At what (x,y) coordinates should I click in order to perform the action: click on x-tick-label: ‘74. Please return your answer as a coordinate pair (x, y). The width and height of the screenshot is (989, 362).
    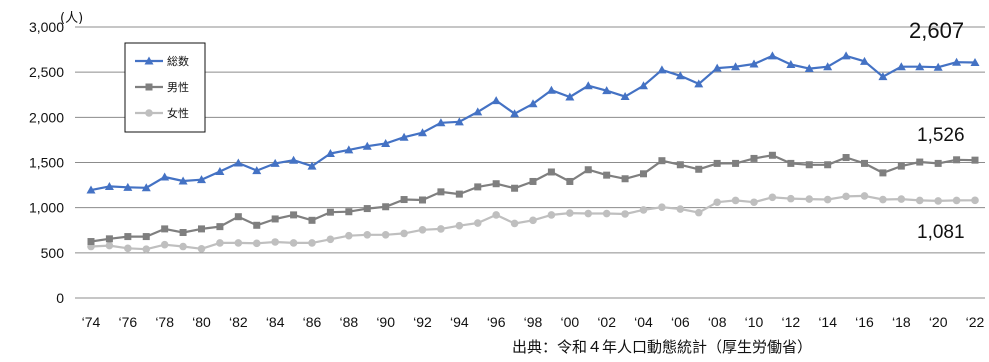
    Looking at the image, I should click on (91, 322).